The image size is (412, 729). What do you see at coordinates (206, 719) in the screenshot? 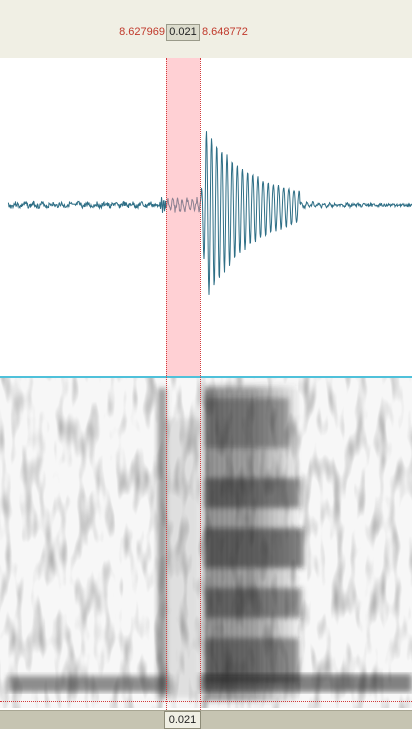
I see `bottom-time-bar` at bounding box center [206, 719].